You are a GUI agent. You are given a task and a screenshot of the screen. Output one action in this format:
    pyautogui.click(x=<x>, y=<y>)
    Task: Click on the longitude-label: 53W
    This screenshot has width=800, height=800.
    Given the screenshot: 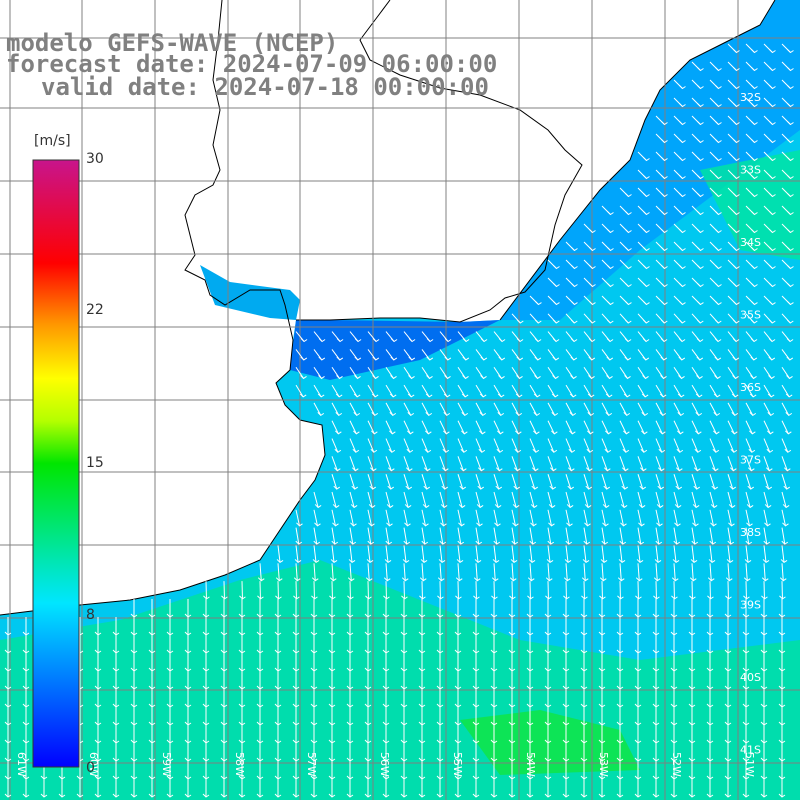 What is the action you would take?
    pyautogui.click(x=603, y=764)
    